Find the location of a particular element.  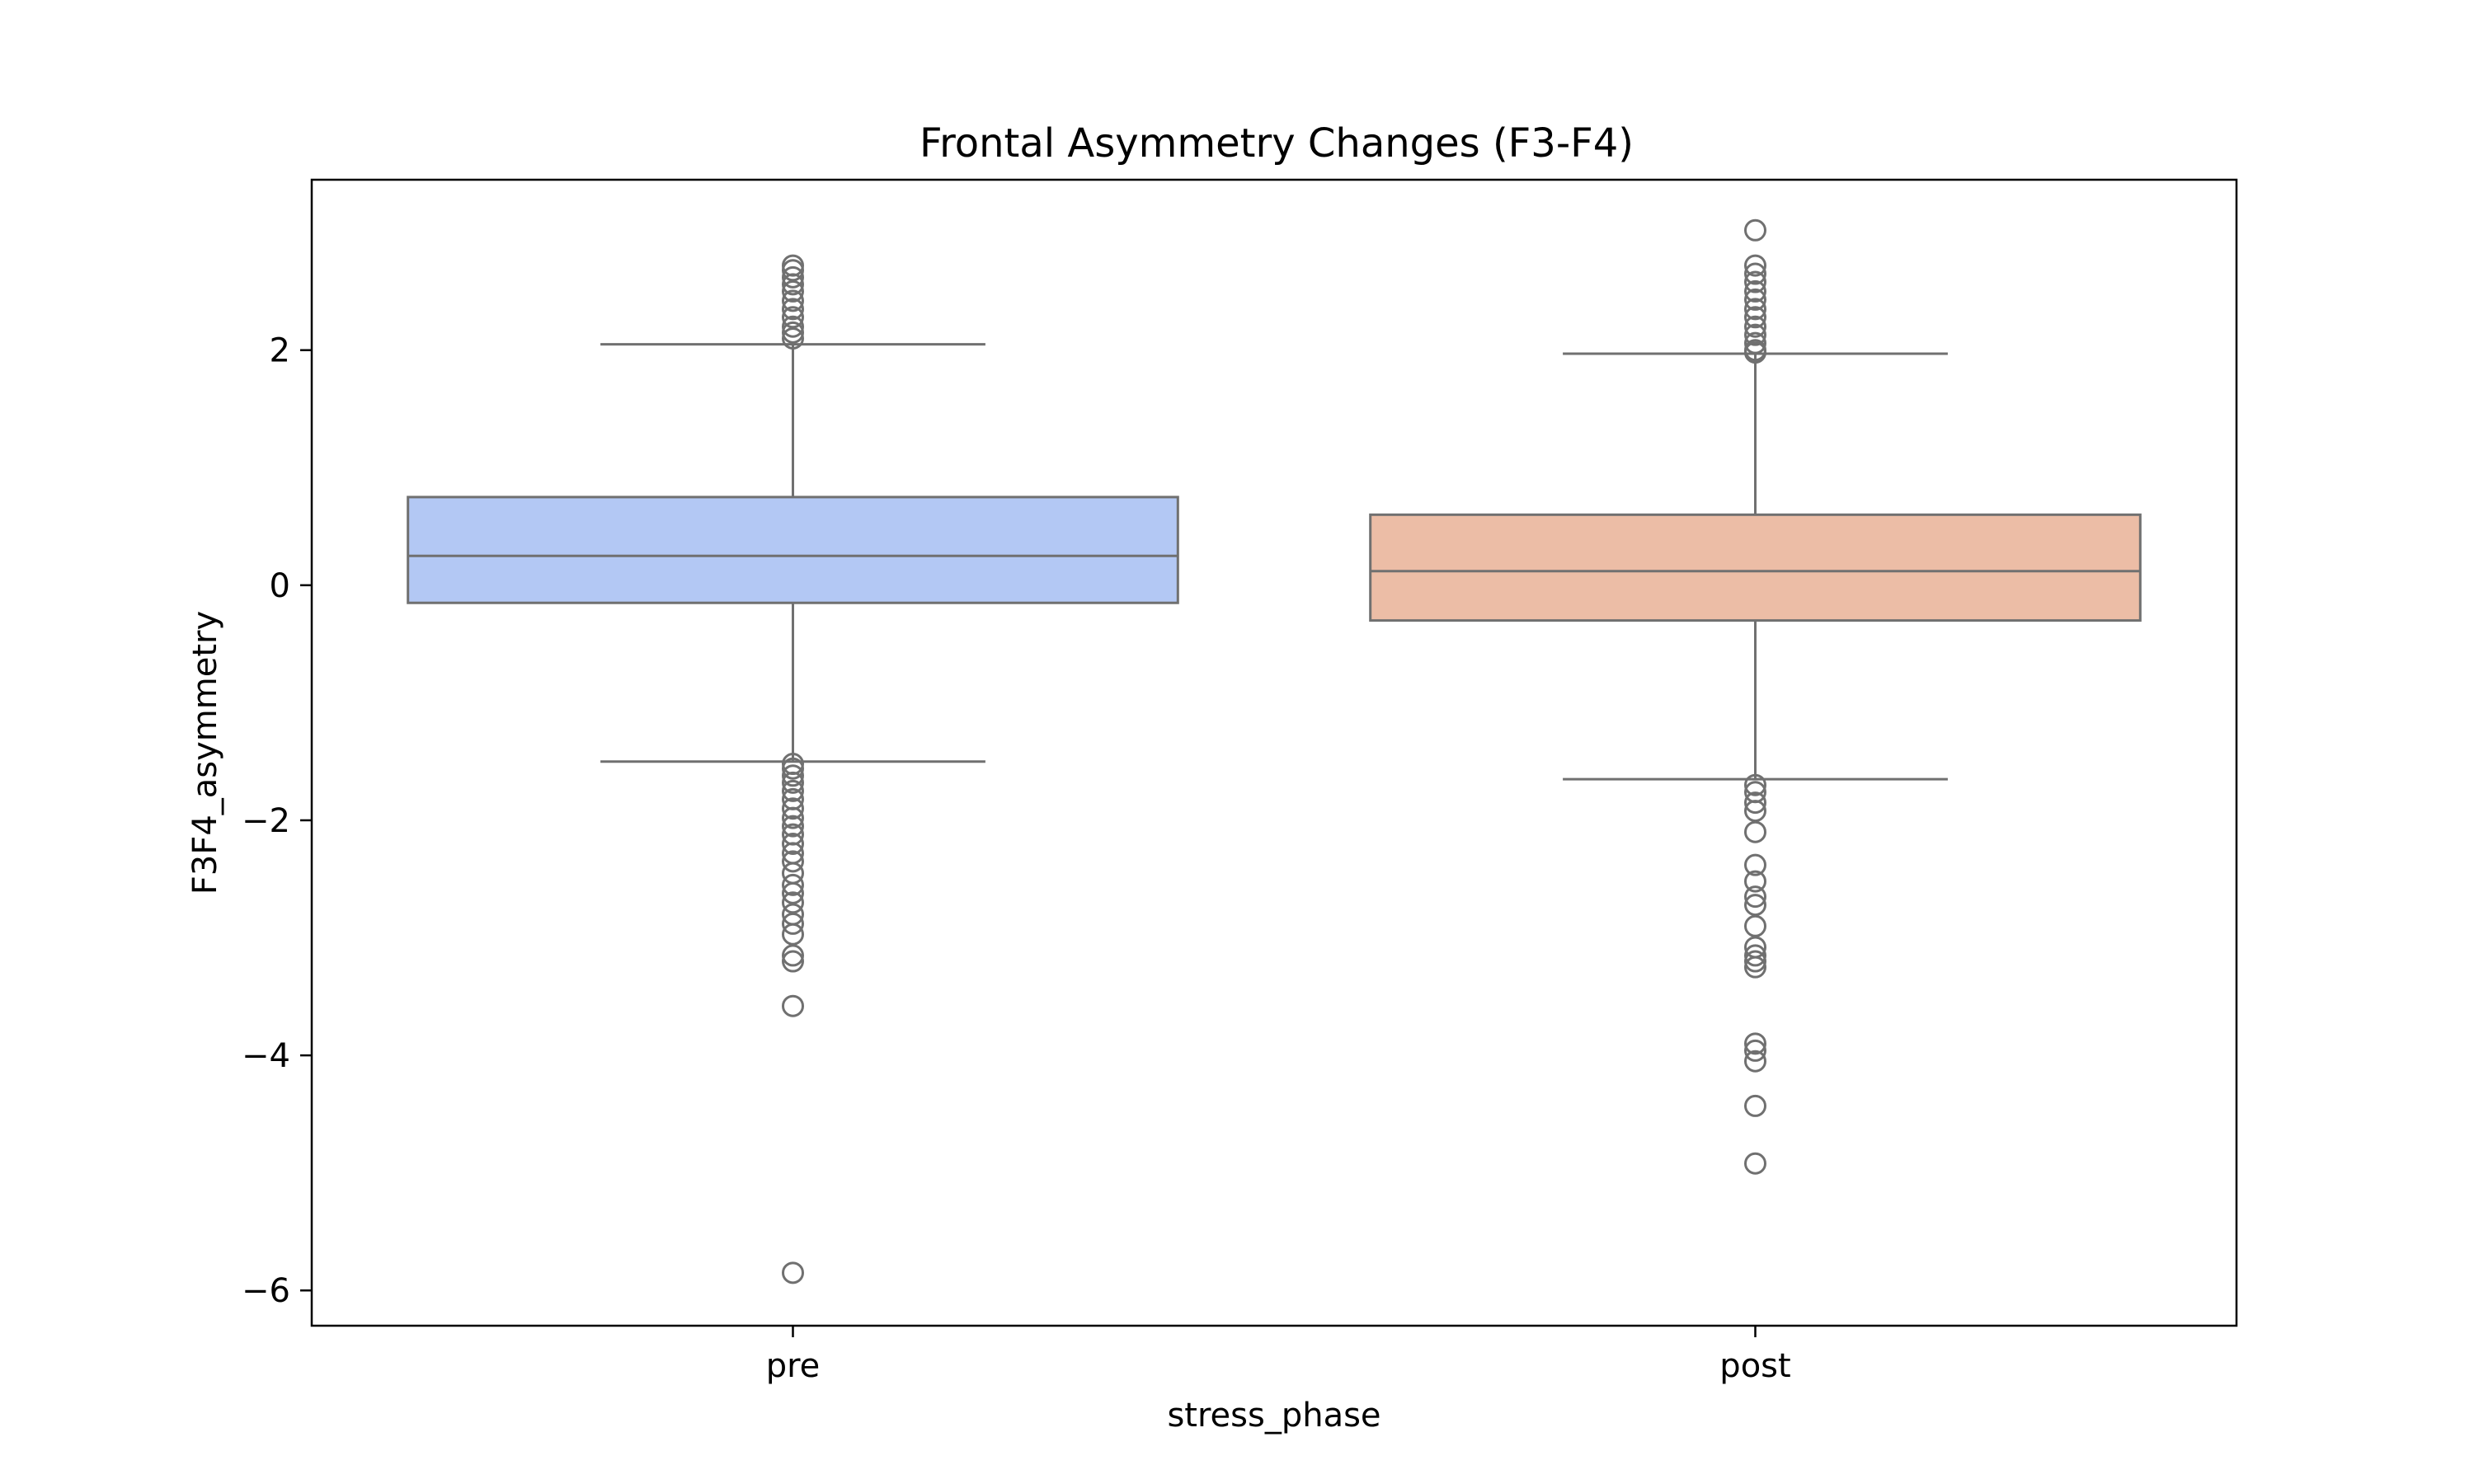

x-axis: pre post is located at coordinates (1278, 1355).